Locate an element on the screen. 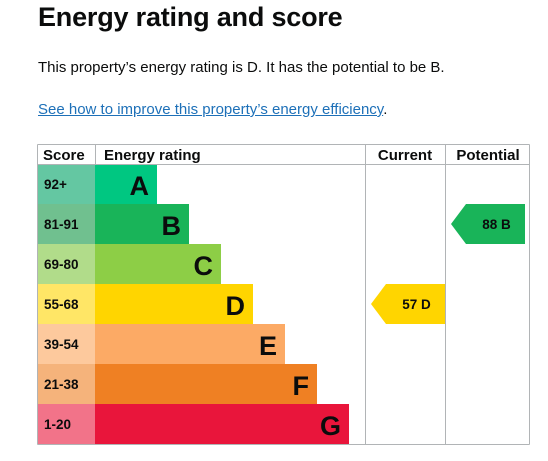 The width and height of the screenshot is (548, 461). header-potential: Potential is located at coordinates (487, 155).